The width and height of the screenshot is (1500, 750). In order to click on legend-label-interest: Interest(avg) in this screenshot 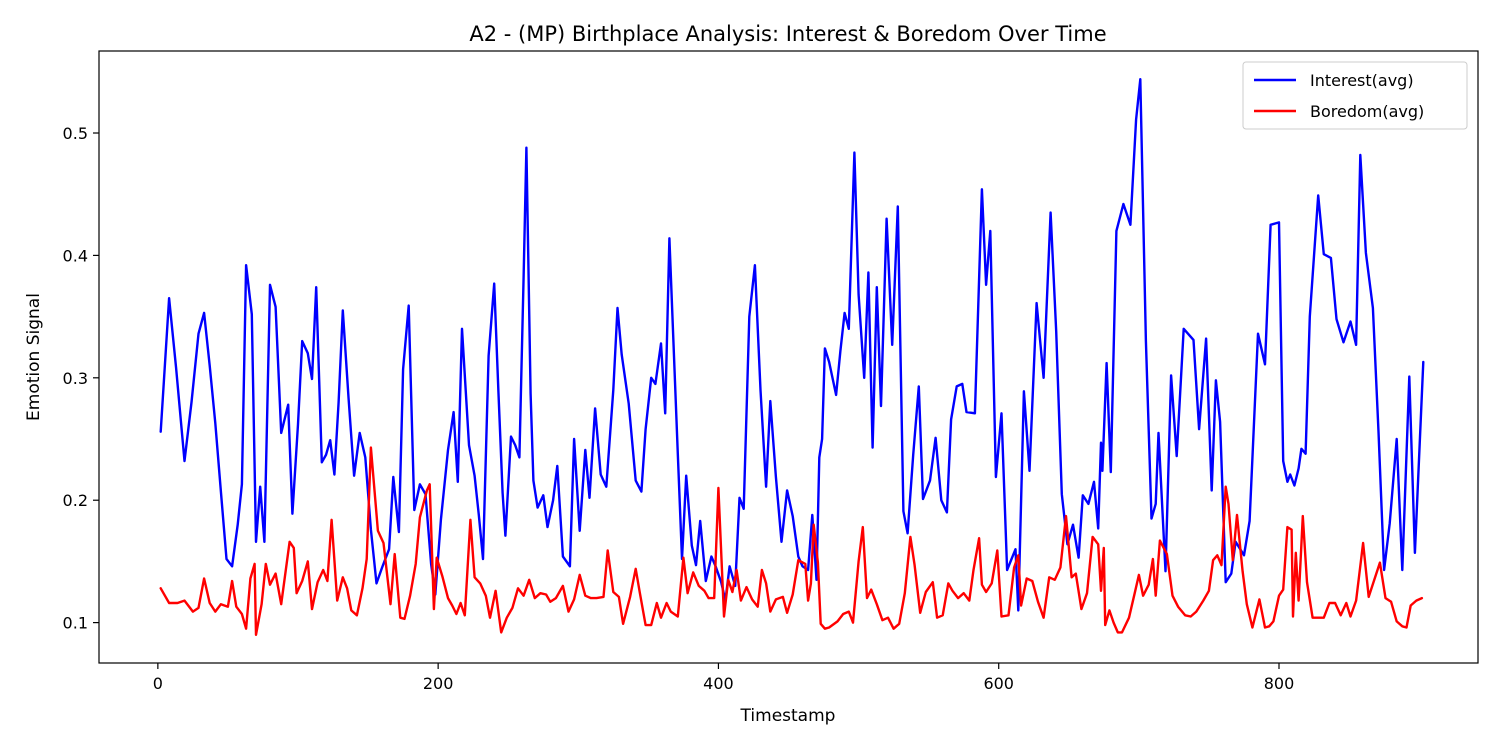, I will do `click(1362, 80)`.